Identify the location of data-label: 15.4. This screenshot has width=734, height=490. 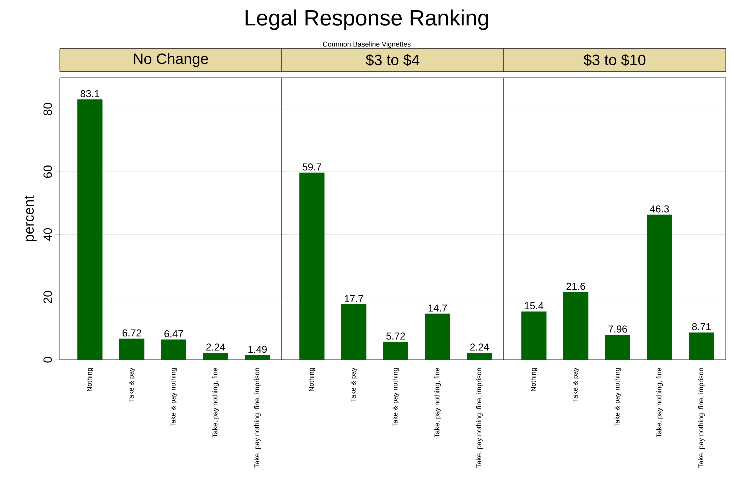
(534, 306).